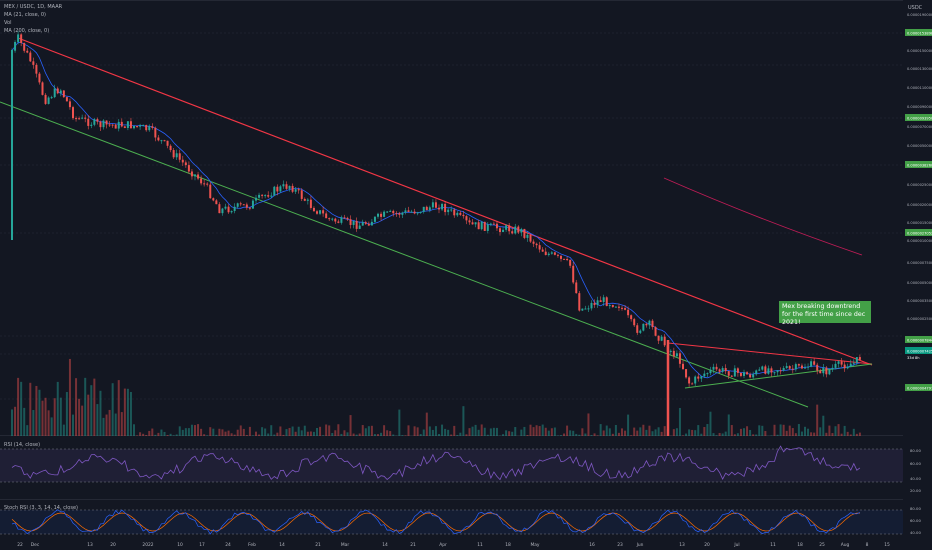 Image resolution: width=932 pixels, height=550 pixels. I want to click on time-tick-label: 21, so click(413, 545).